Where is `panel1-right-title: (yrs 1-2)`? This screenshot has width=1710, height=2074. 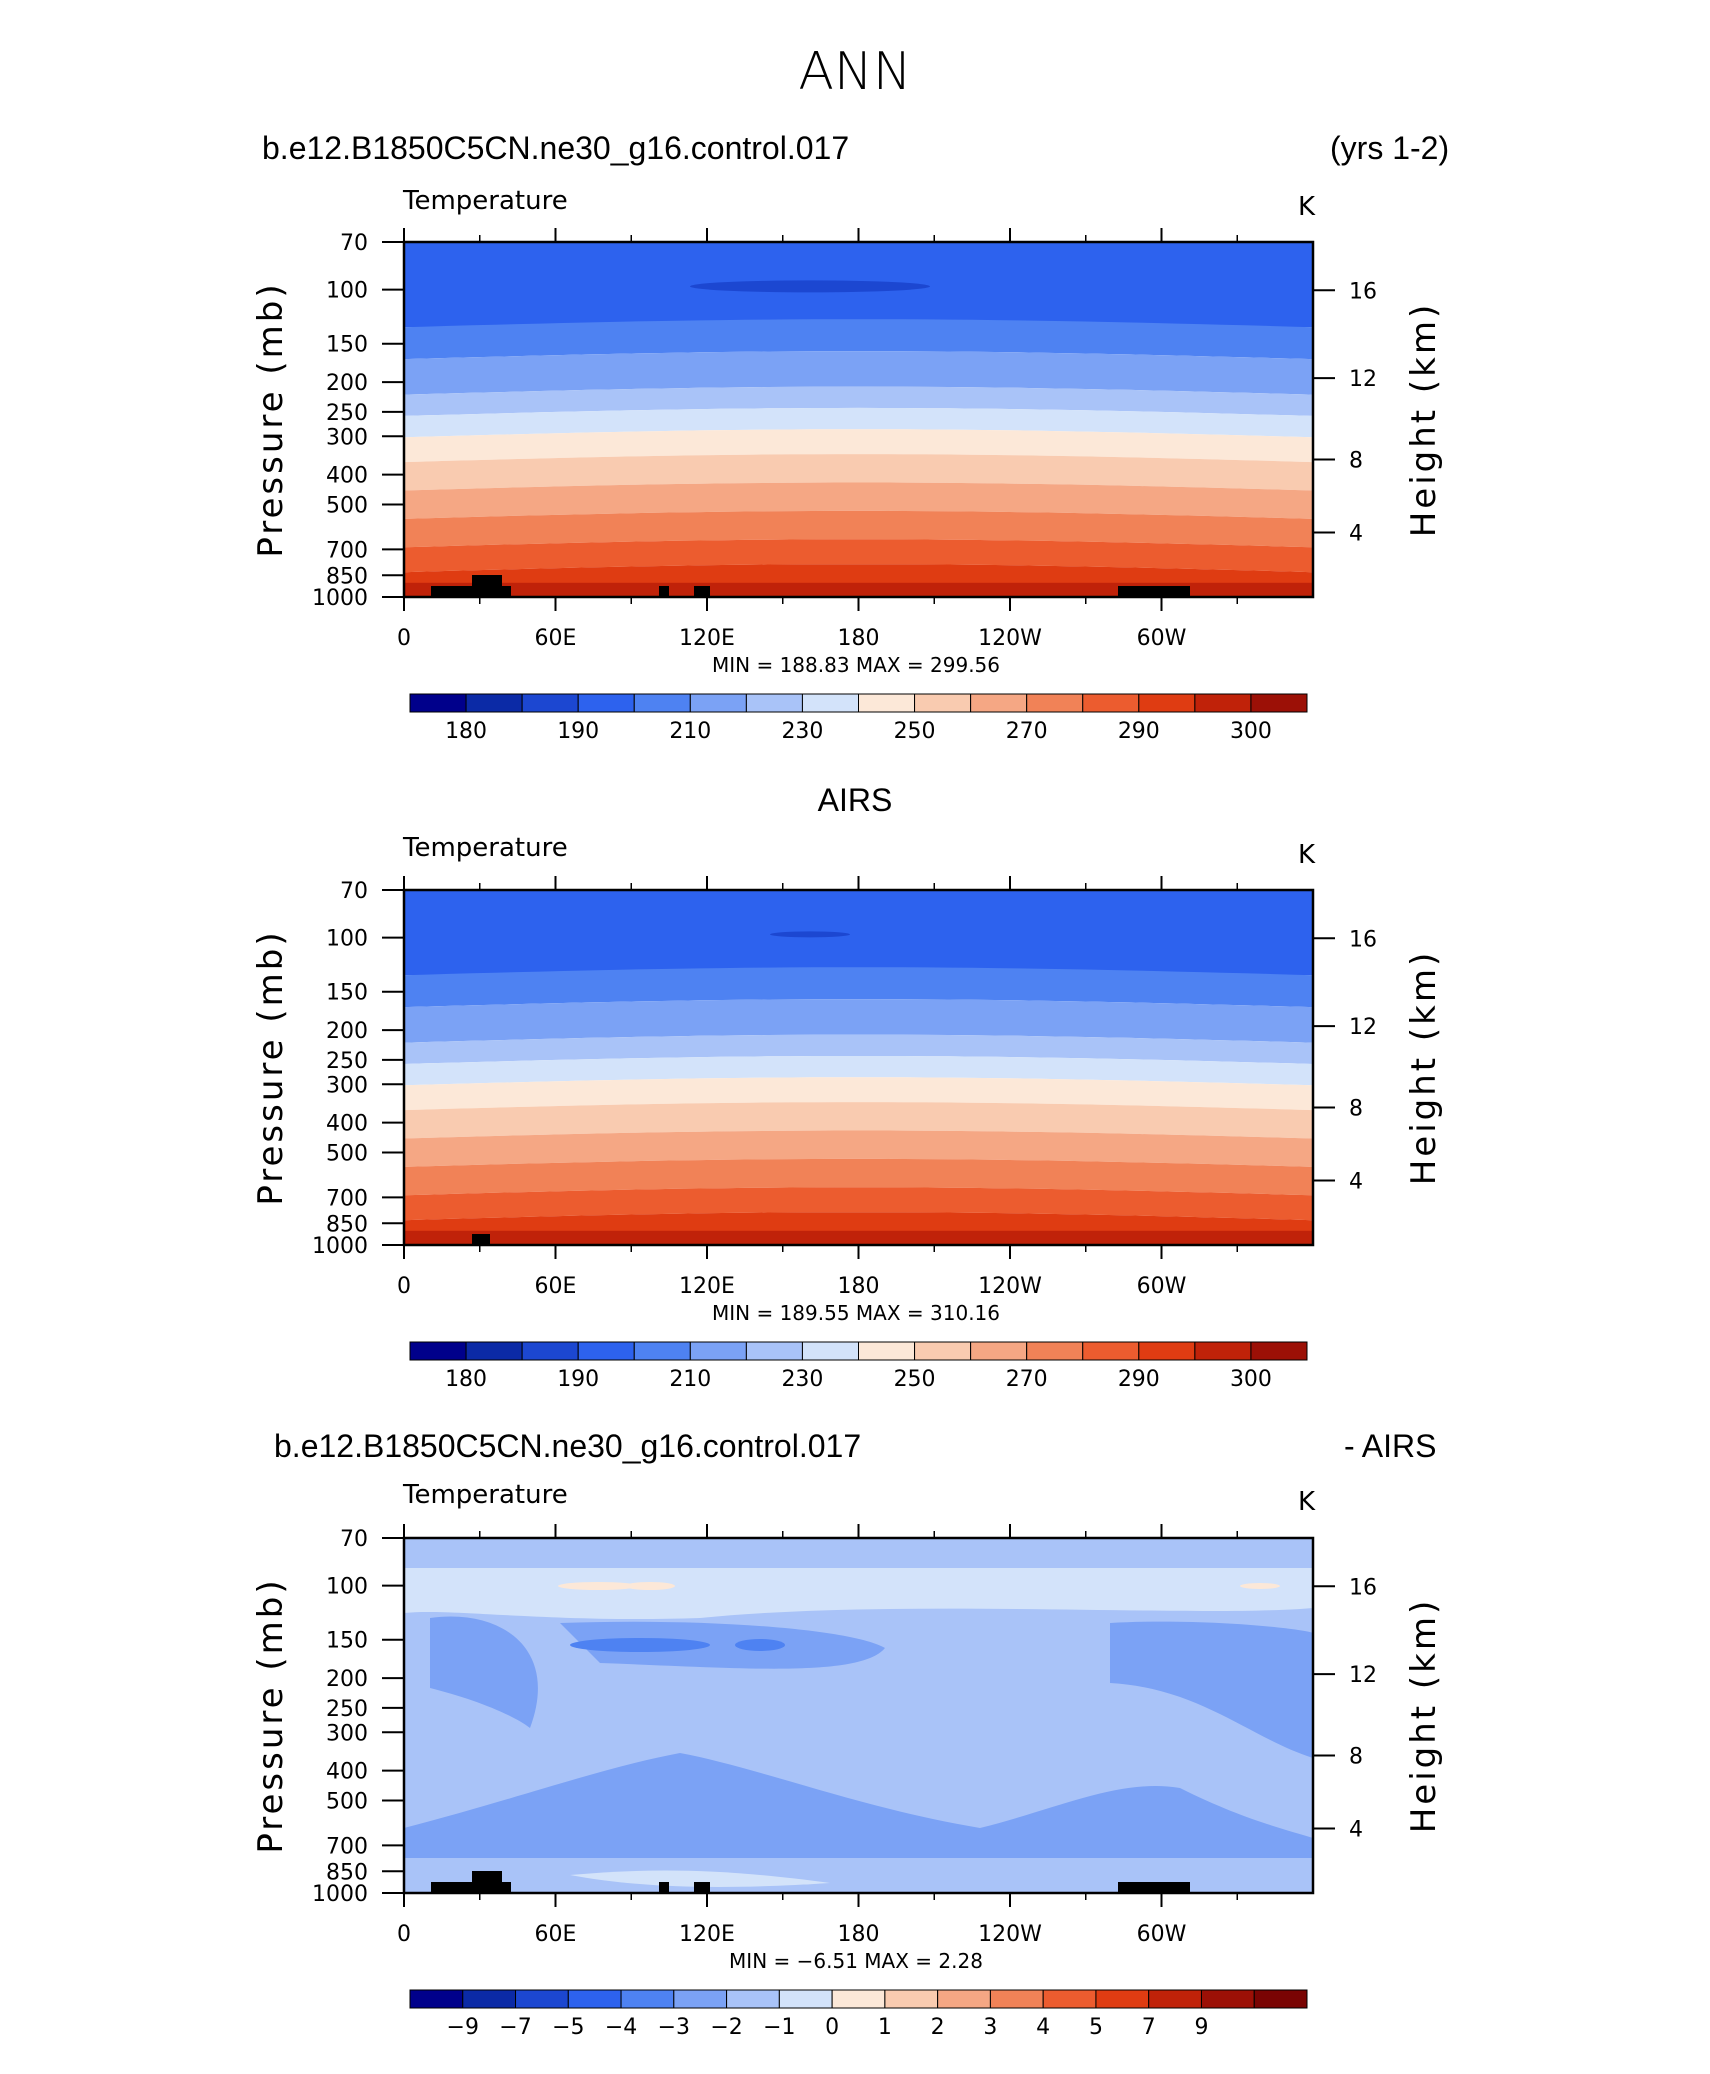 panel1-right-title: (yrs 1-2) is located at coordinates (1390, 148).